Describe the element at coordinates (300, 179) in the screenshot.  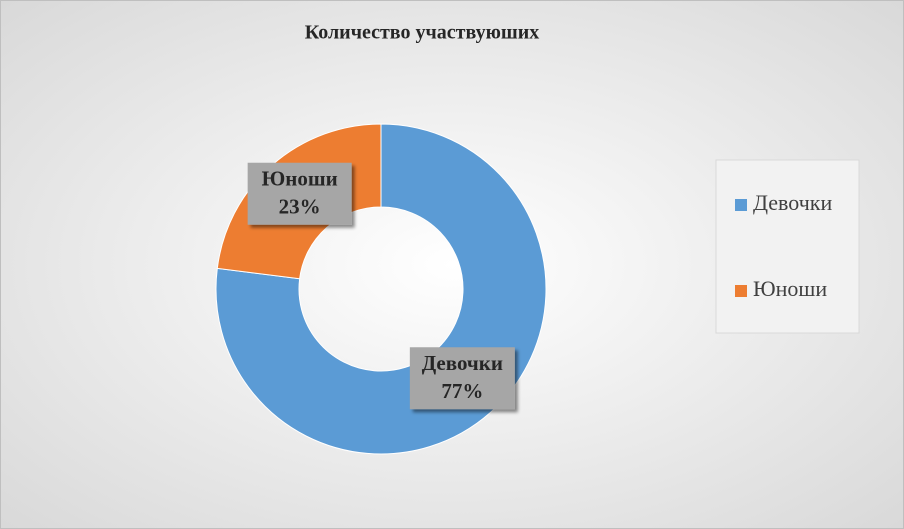
I see `data-label-category: Юноши` at that location.